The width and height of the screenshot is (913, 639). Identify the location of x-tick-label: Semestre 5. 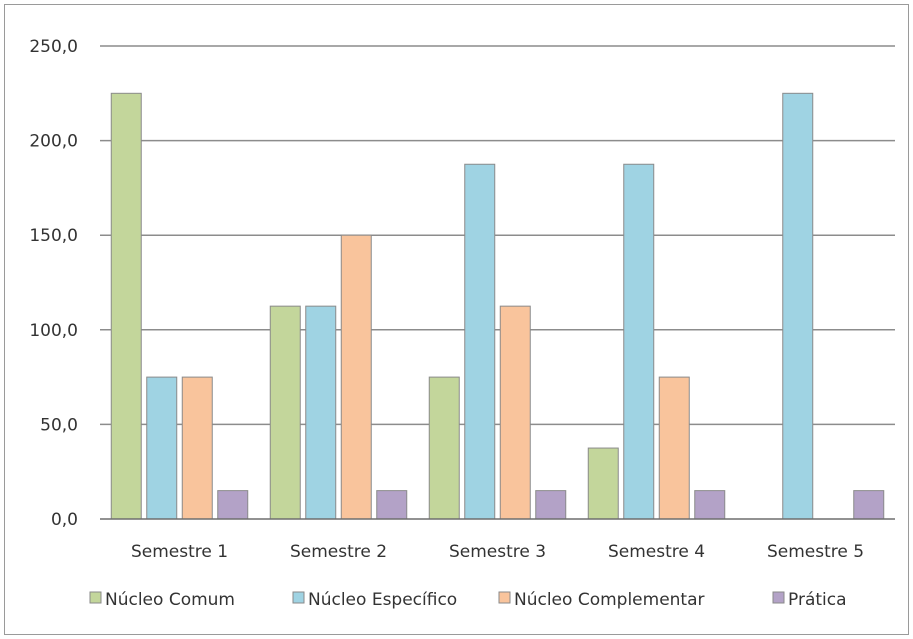
(815, 552).